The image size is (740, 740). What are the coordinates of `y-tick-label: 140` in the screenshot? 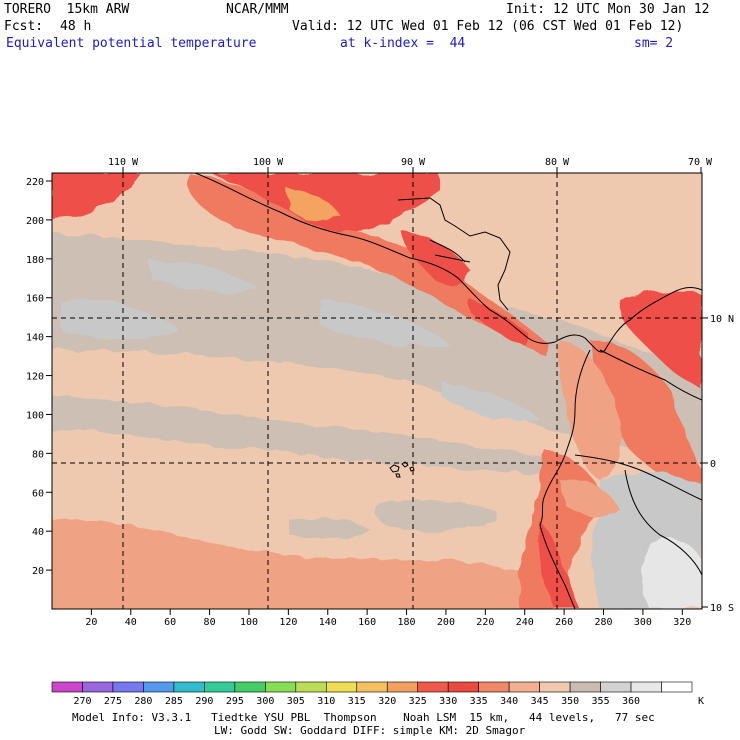 It's located at (35, 338).